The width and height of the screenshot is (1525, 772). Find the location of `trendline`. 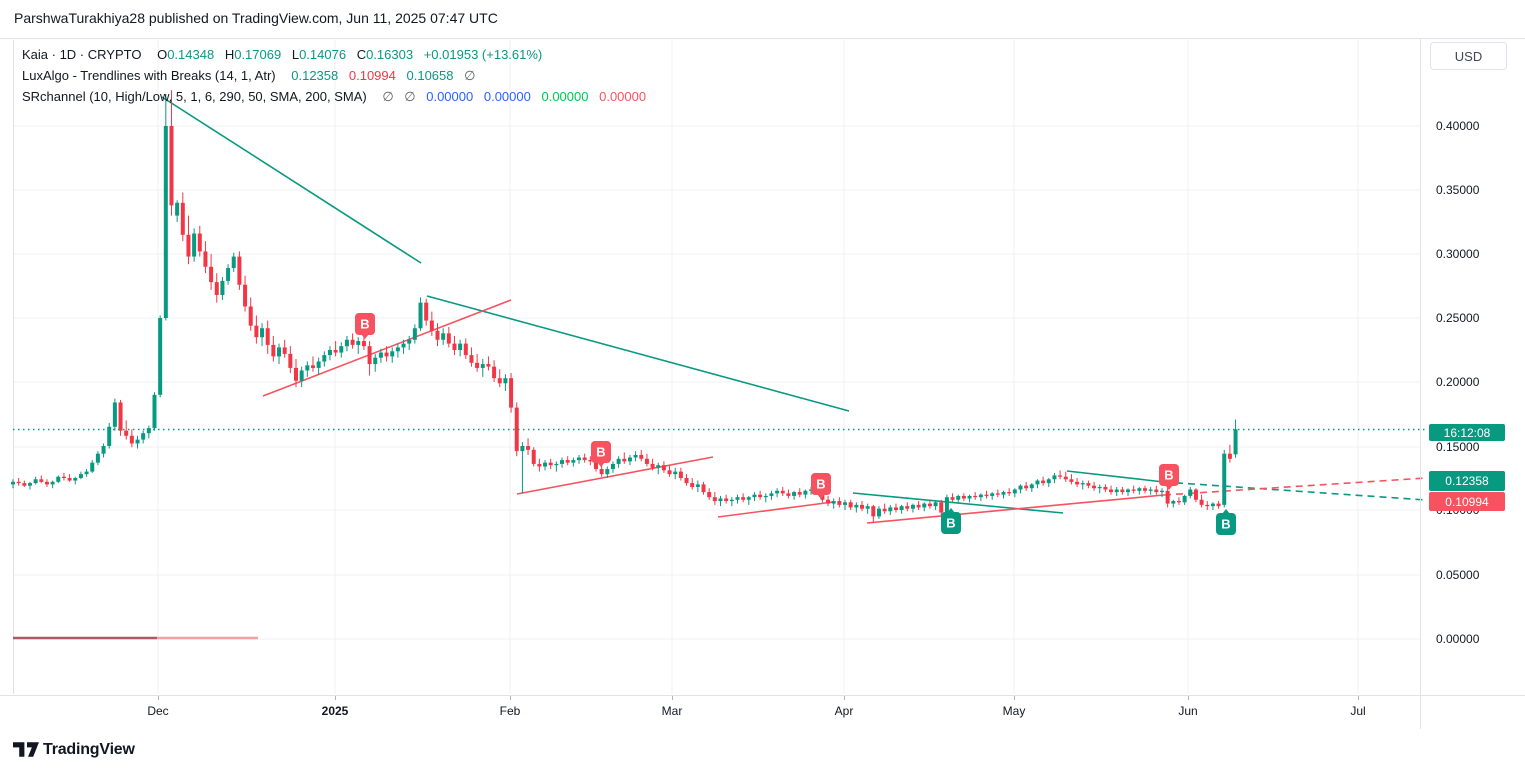

trendline is located at coordinates (1115, 476).